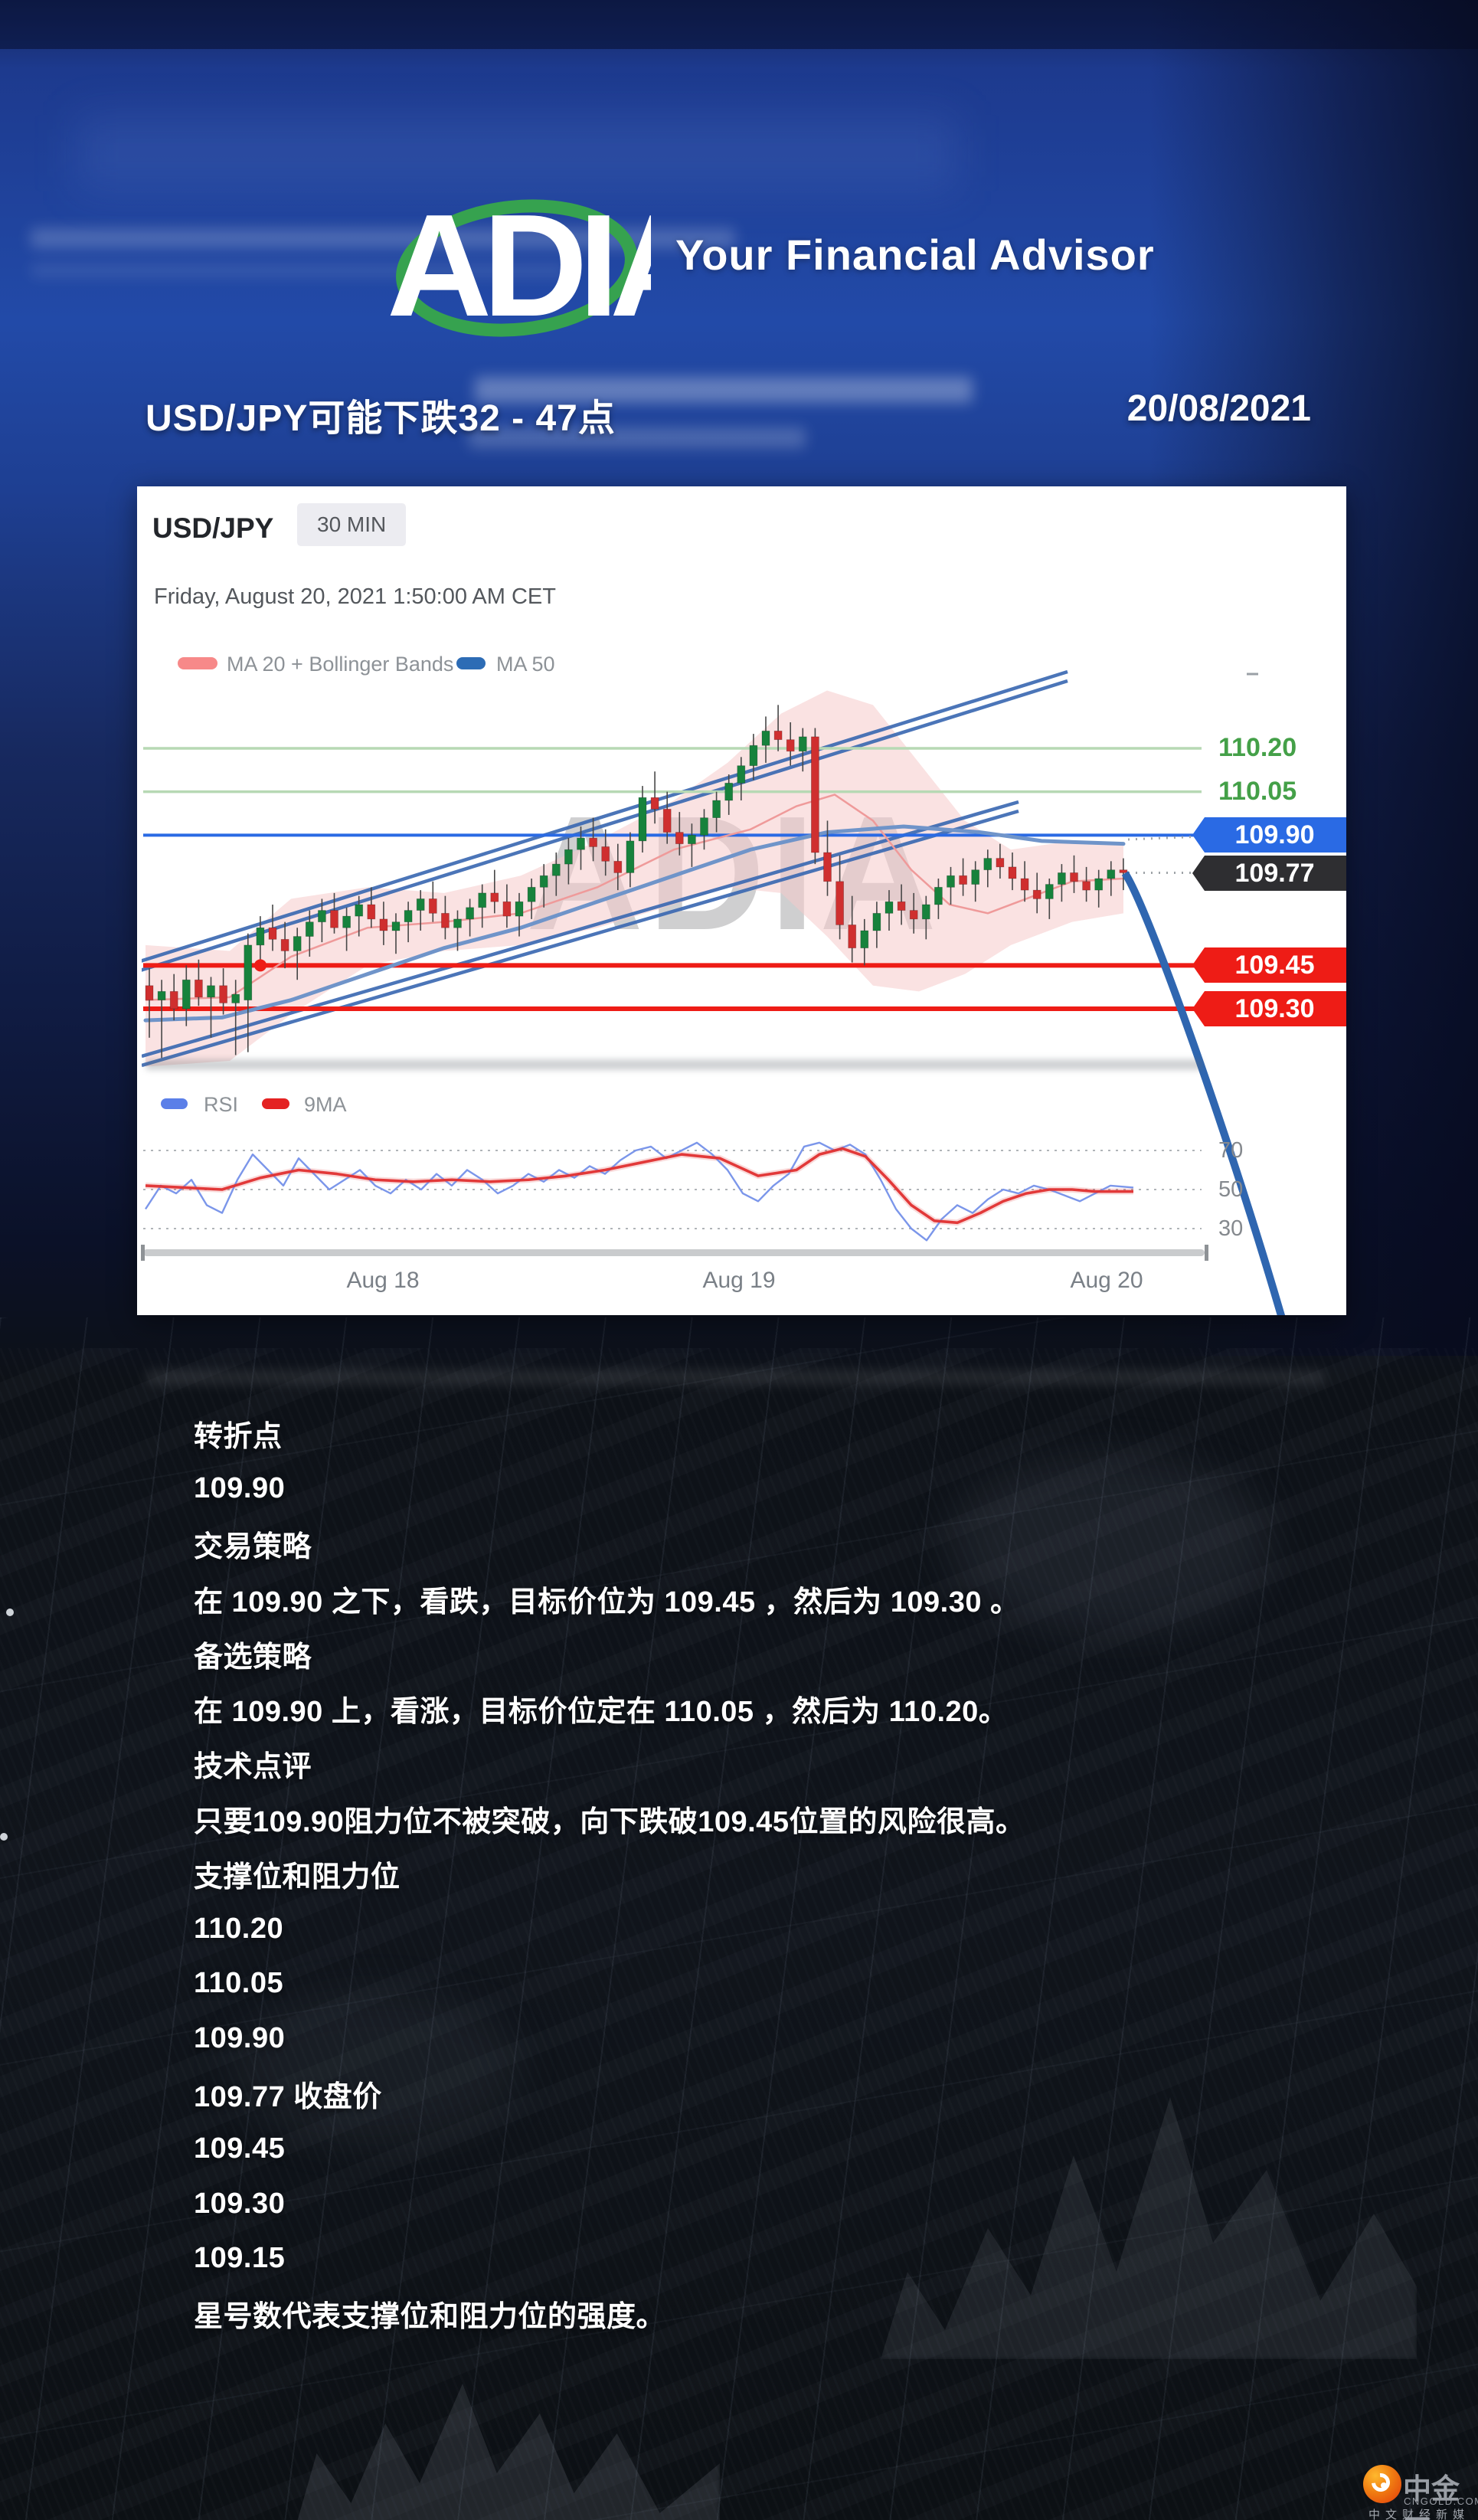 Image resolution: width=1478 pixels, height=2520 pixels. What do you see at coordinates (239, 1983) in the screenshot?
I see `analysis-line: 110.05` at bounding box center [239, 1983].